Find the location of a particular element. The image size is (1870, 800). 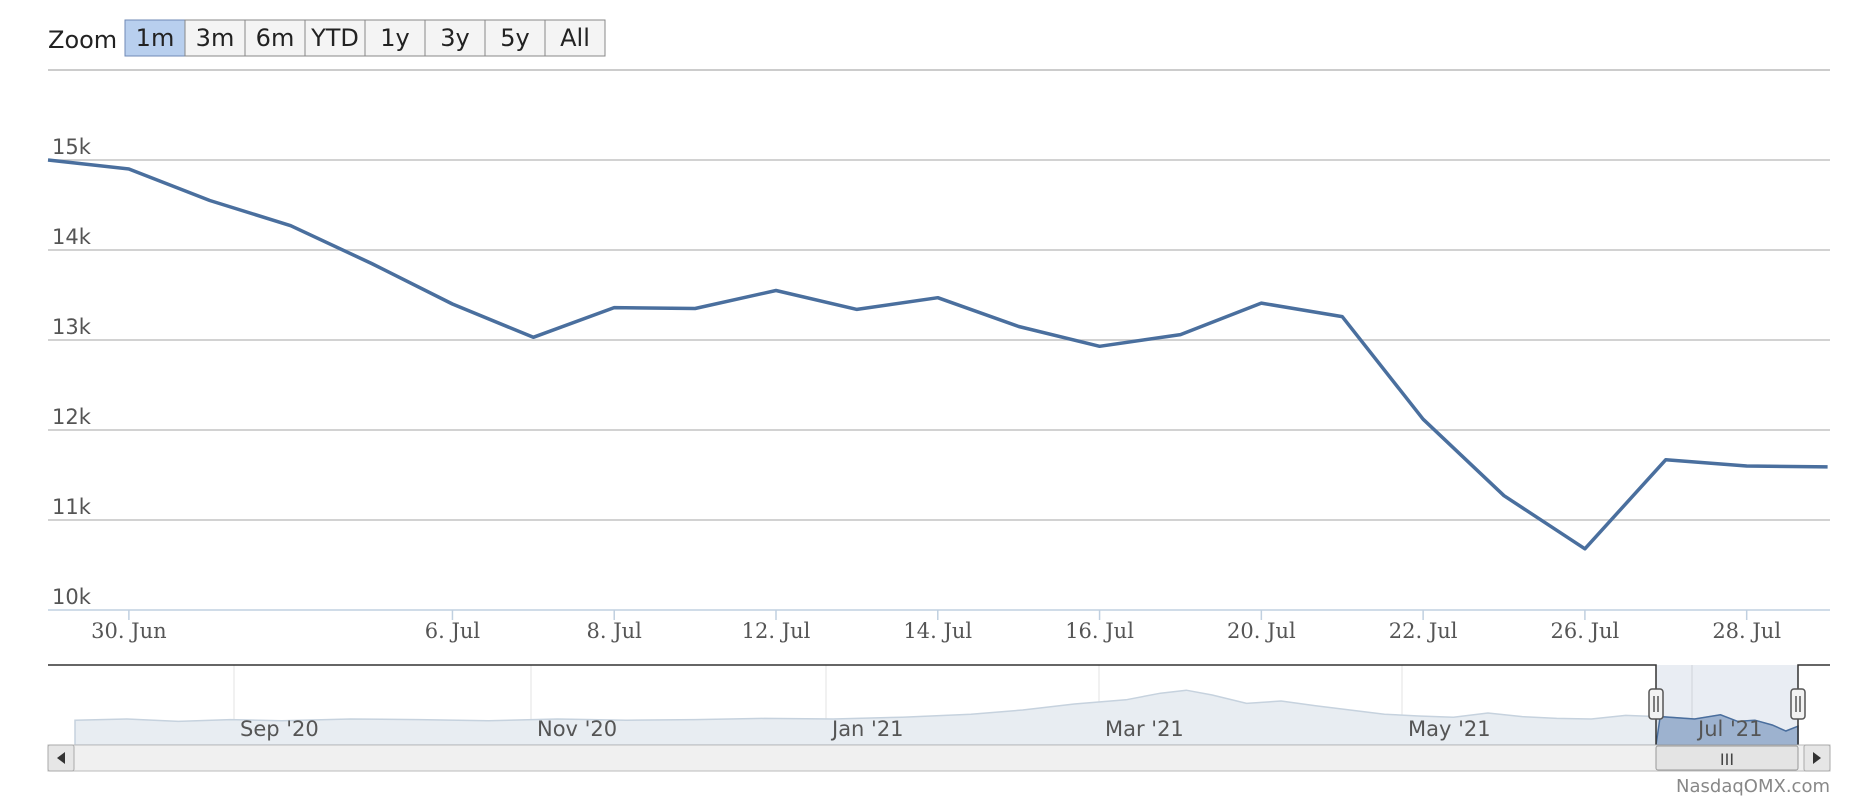

scrollbar: III is located at coordinates (939, 758).